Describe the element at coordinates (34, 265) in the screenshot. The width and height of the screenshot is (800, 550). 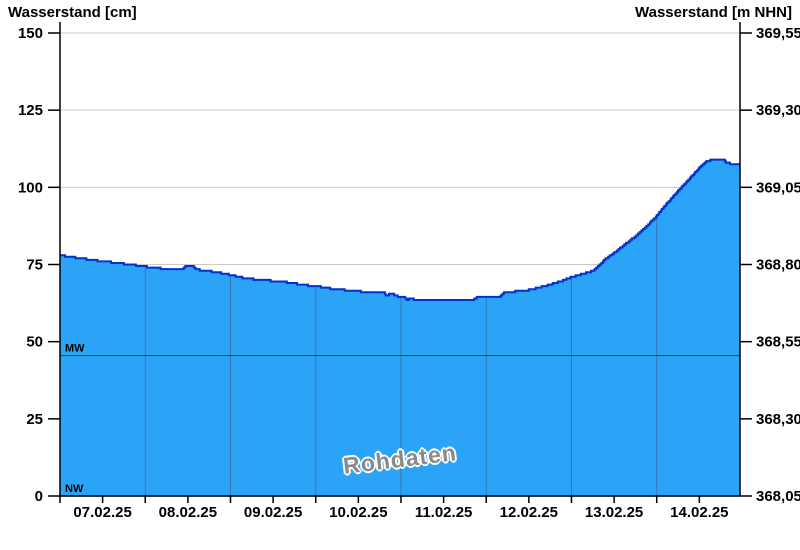
I see `y-left-tick-label-75: 75` at that location.